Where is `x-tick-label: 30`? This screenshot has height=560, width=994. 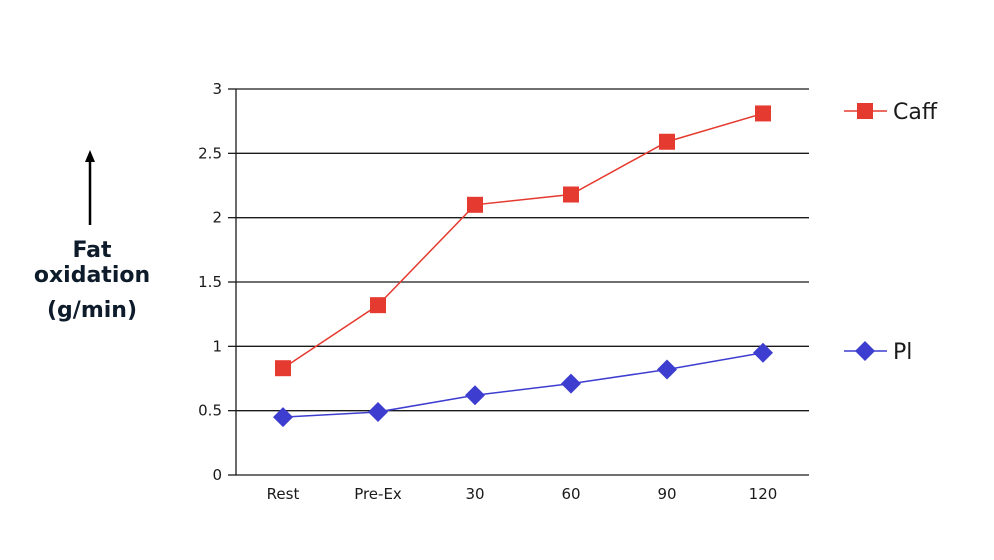 x-tick-label: 30 is located at coordinates (474, 494).